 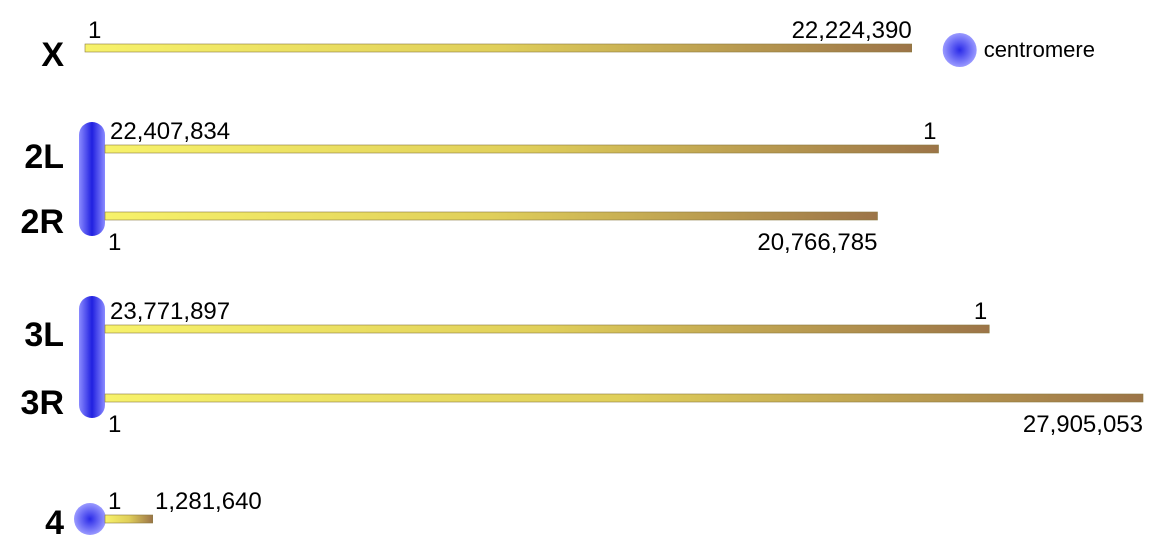 What do you see at coordinates (170, 311) in the screenshot?
I see `length-label: 23,771,897` at bounding box center [170, 311].